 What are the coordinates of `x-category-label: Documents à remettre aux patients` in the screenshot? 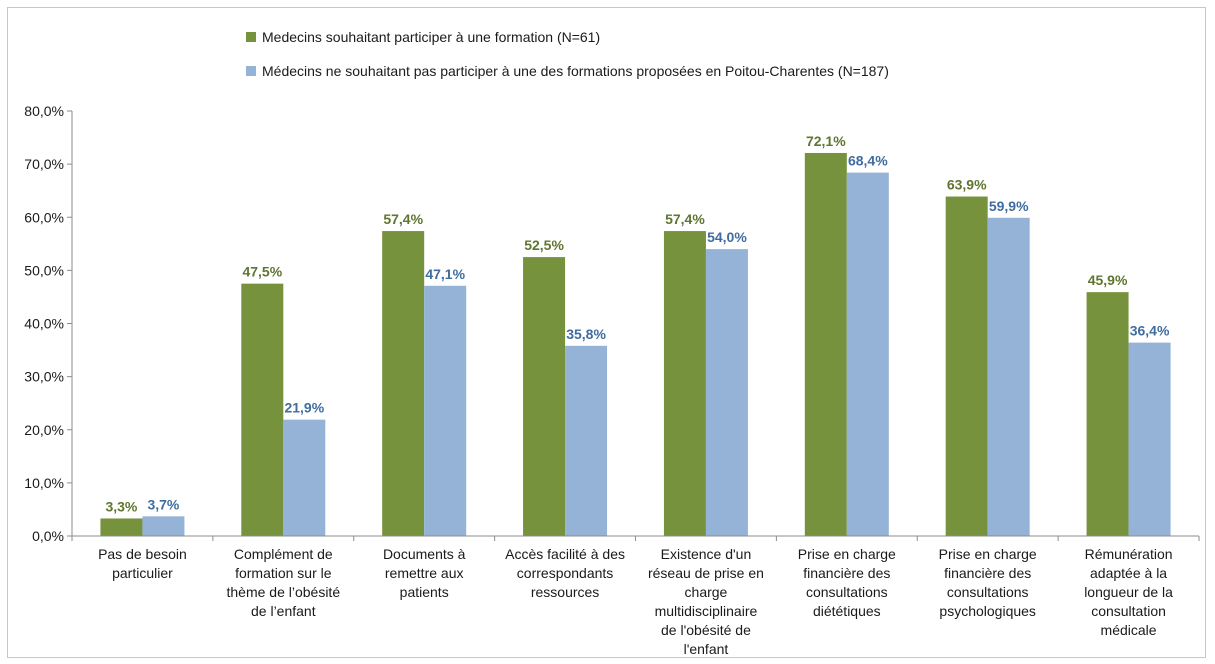 It's located at (424, 573).